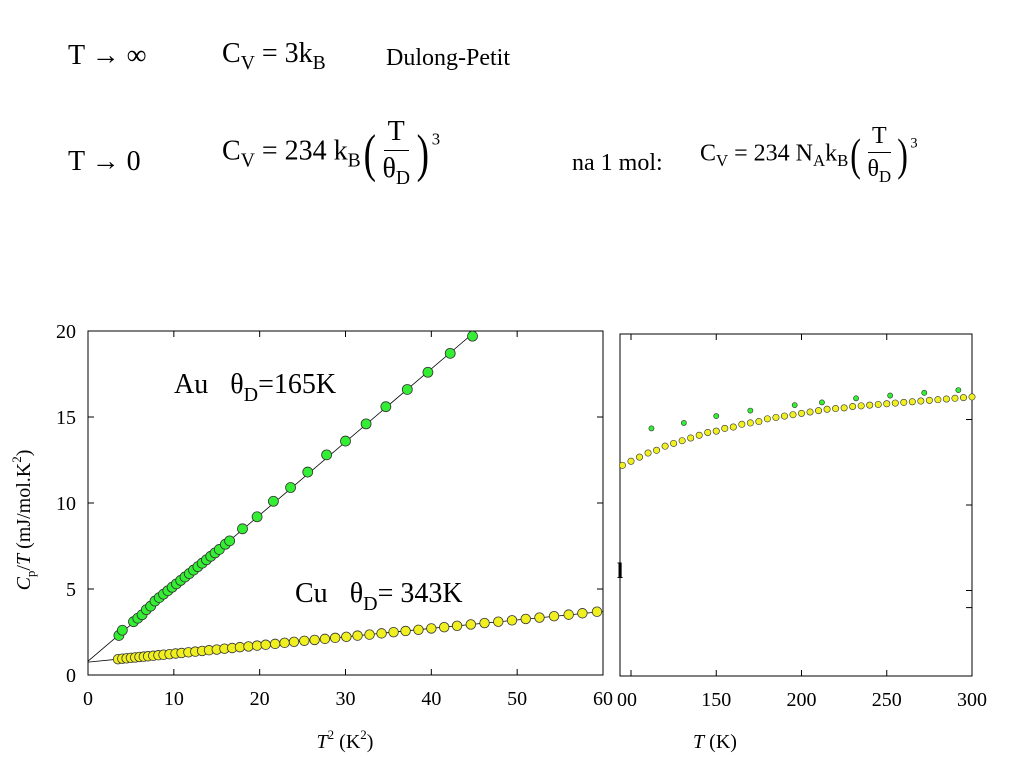 This screenshot has height=768, width=1024. What do you see at coordinates (448, 58) in the screenshot?
I see `dulong-petit-label: Dulong-Petit` at bounding box center [448, 58].